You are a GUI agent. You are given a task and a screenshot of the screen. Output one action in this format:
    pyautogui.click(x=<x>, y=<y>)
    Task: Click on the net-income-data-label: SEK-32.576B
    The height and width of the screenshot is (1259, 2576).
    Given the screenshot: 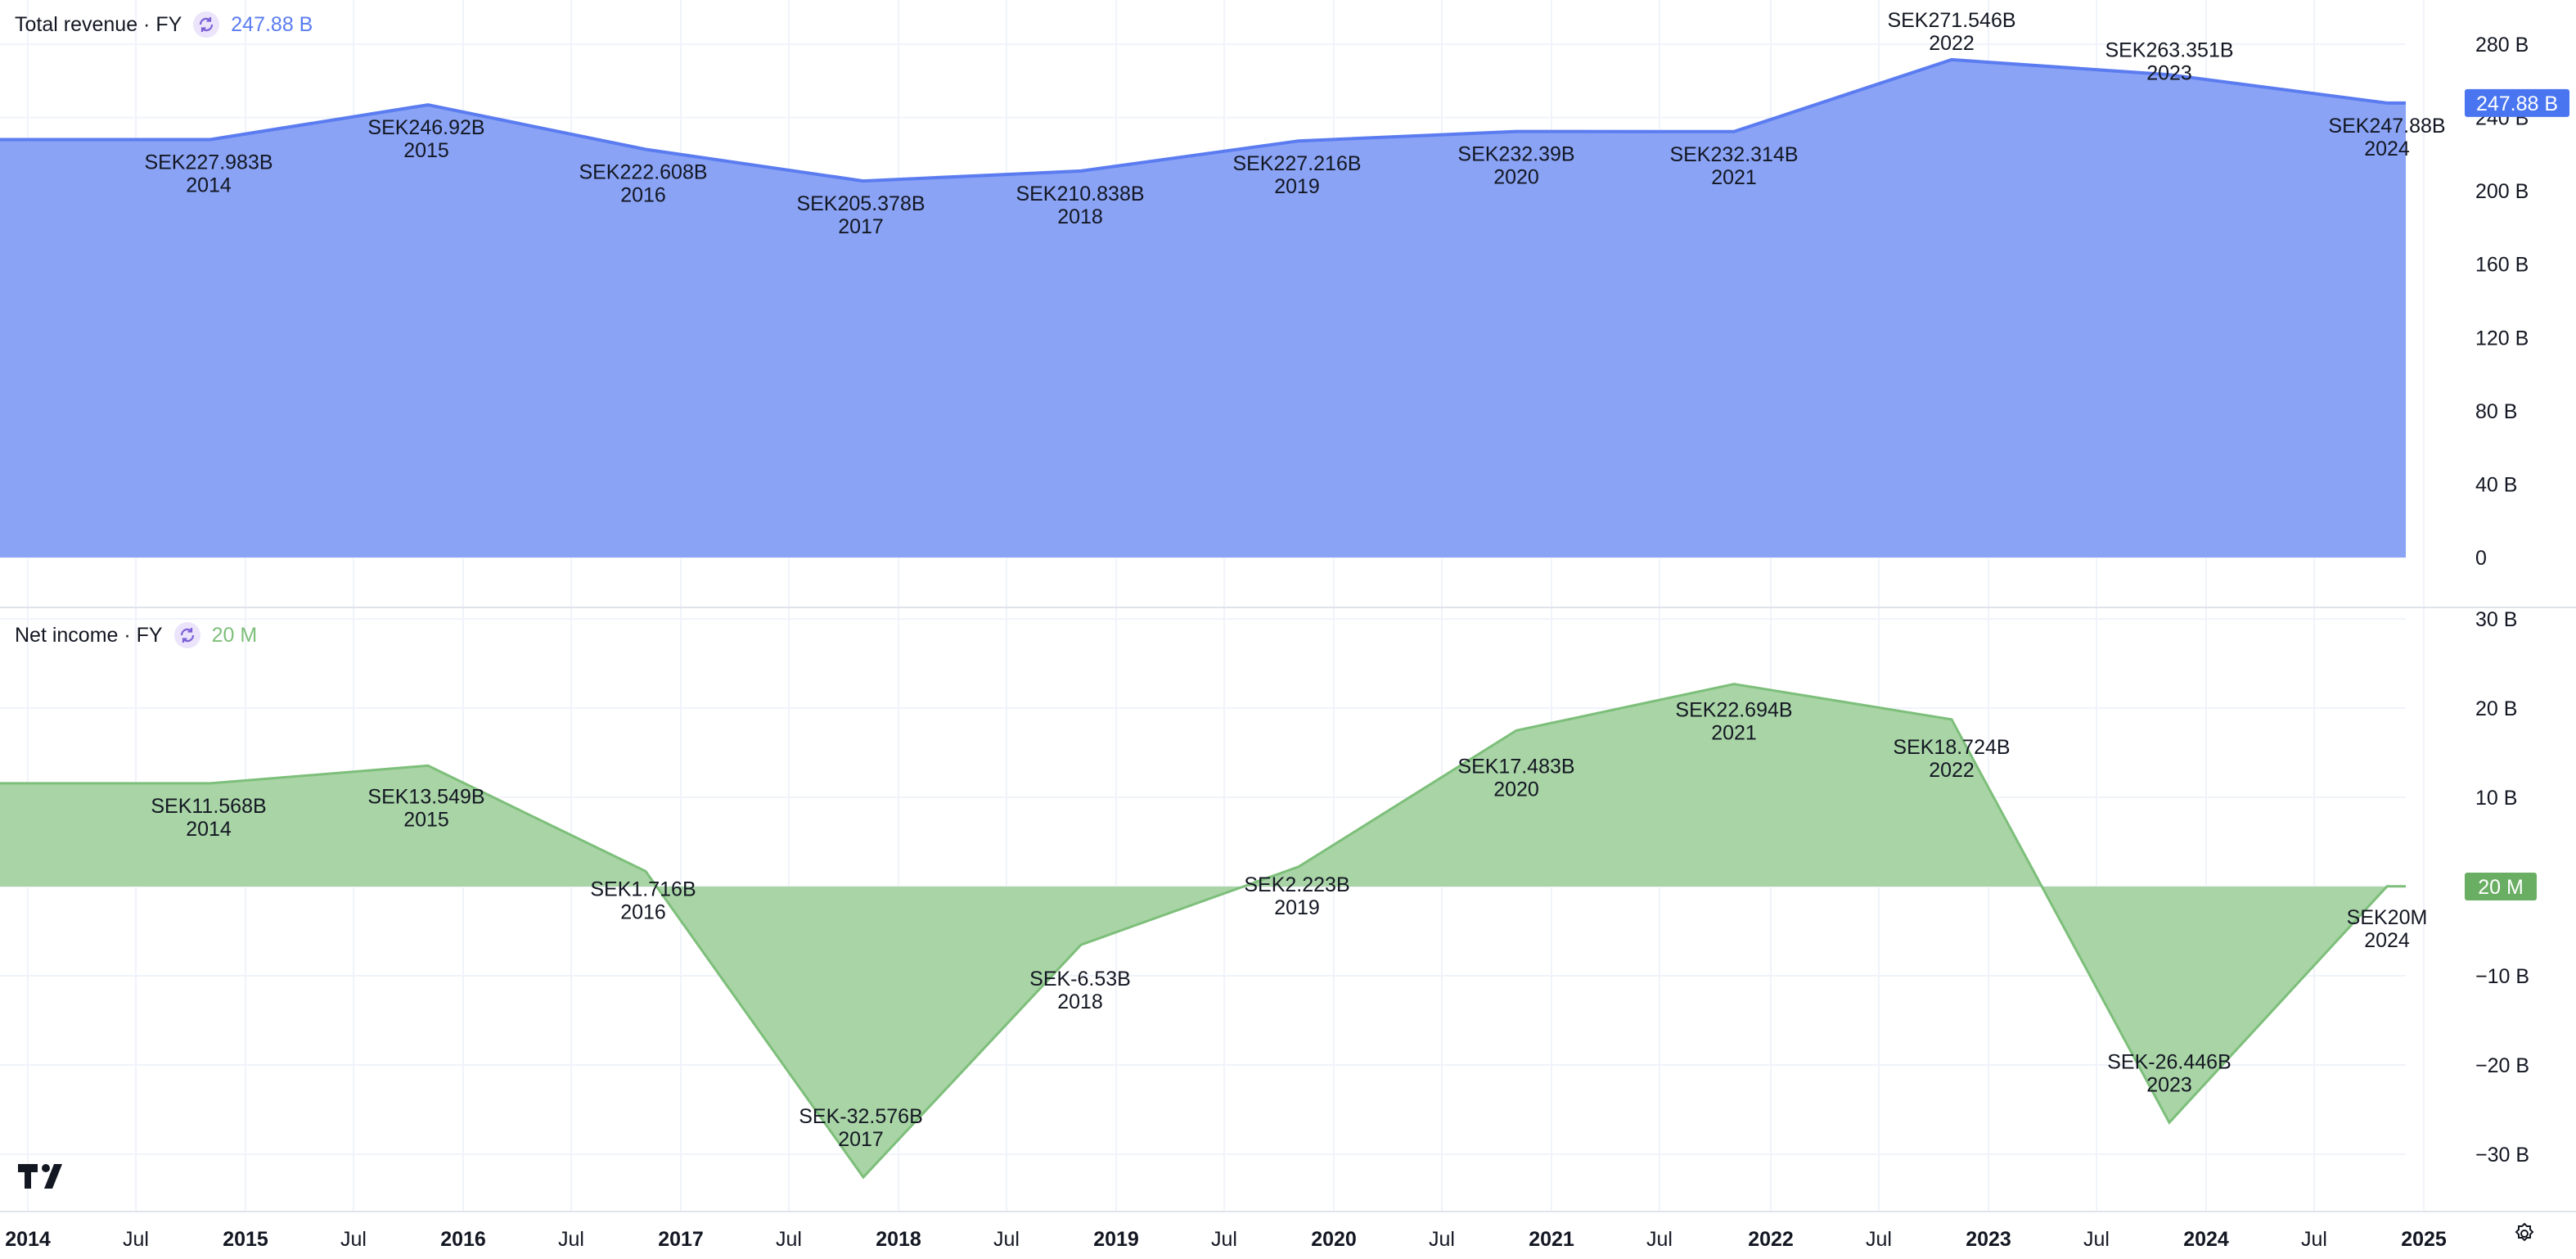 What is the action you would take?
    pyautogui.click(x=861, y=1116)
    